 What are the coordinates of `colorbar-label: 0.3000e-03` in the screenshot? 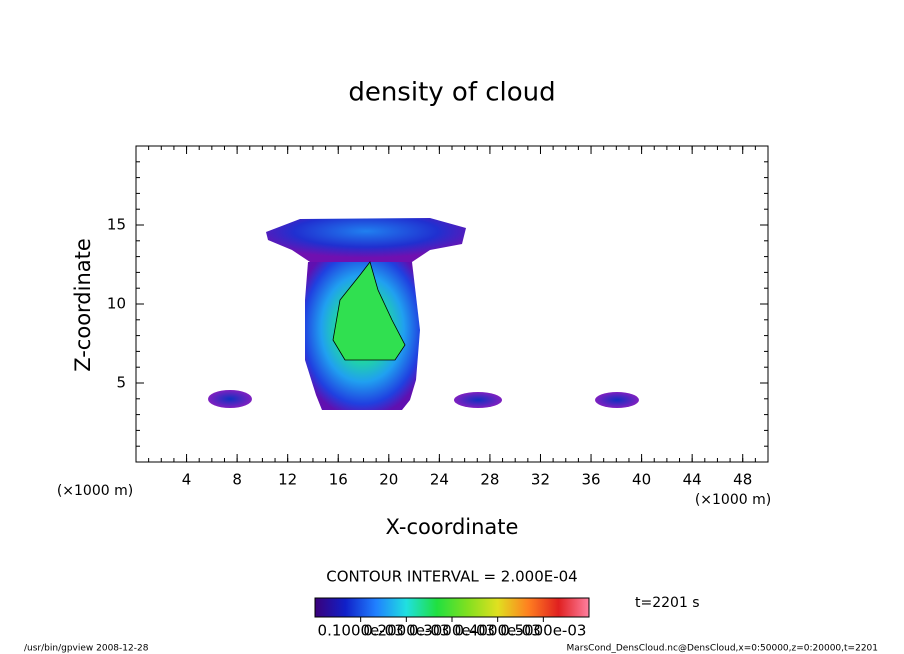 It's located at (452, 631).